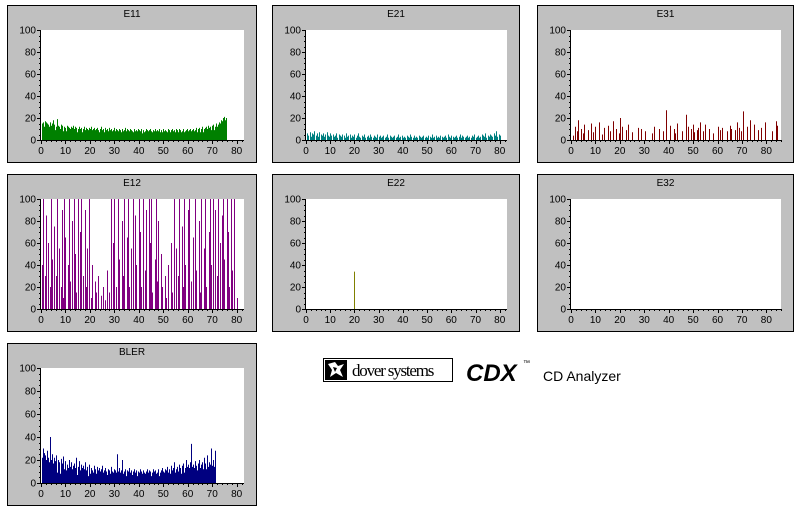 This screenshot has width=801, height=512. I want to click on e22-y-tick-label: 60, so click(296, 244).